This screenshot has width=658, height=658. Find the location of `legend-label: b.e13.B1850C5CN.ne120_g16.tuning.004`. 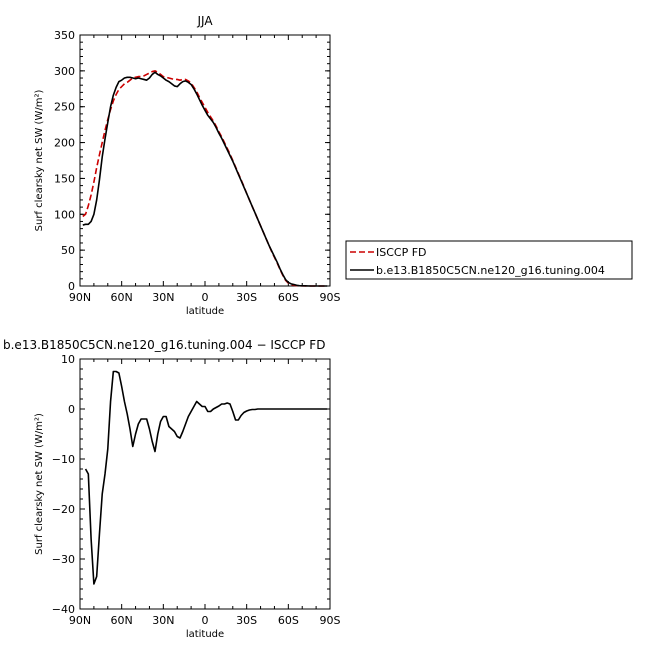

legend-label: b.e13.B1850C5CN.ne120_g16.tuning.004 is located at coordinates (490, 270).